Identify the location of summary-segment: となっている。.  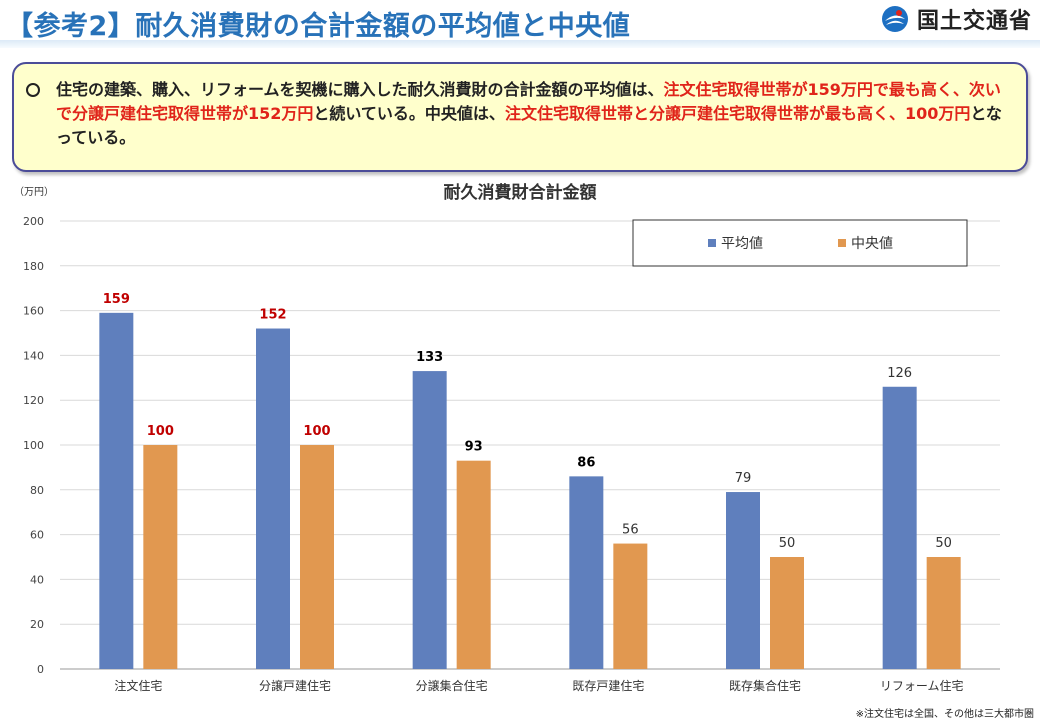
(529, 125).